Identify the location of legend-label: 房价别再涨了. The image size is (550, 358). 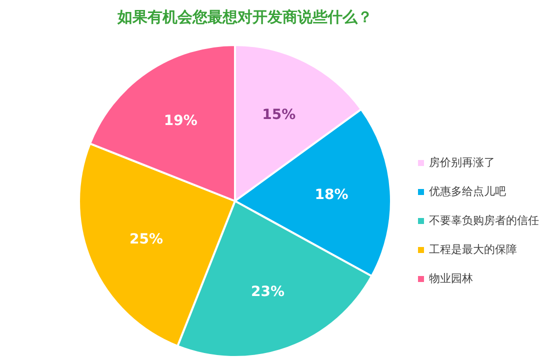
(462, 162).